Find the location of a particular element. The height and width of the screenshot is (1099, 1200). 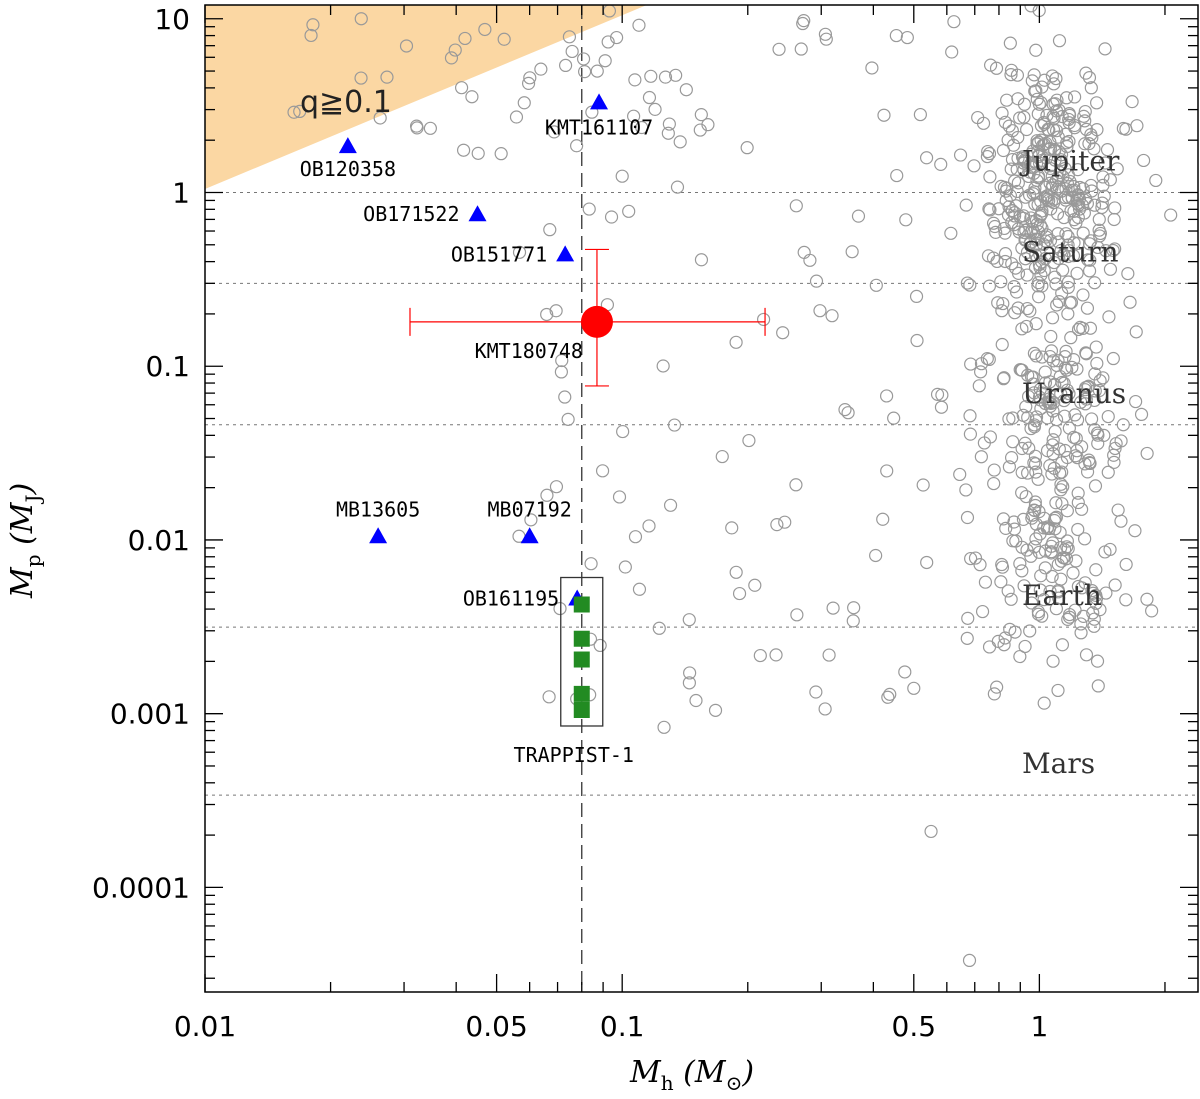

mass-ratio-region-label: q≧0.1 is located at coordinates (346, 102).